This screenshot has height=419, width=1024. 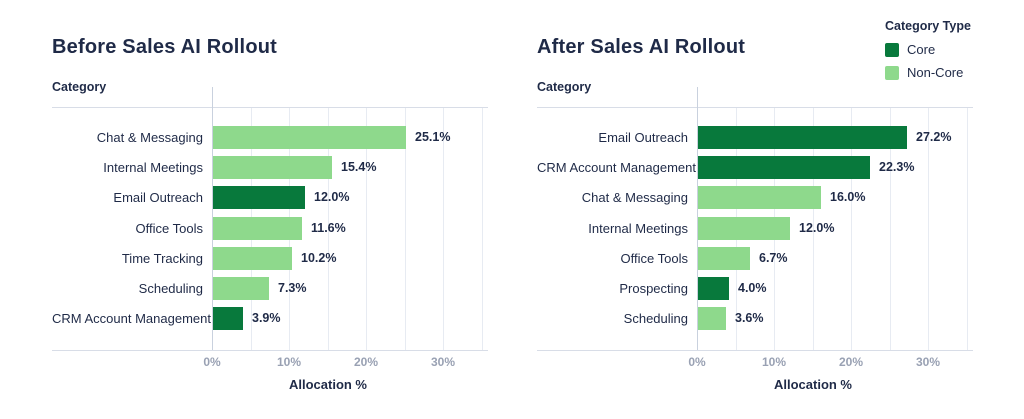 I want to click on legend-item-core: Core, so click(x=928, y=49).